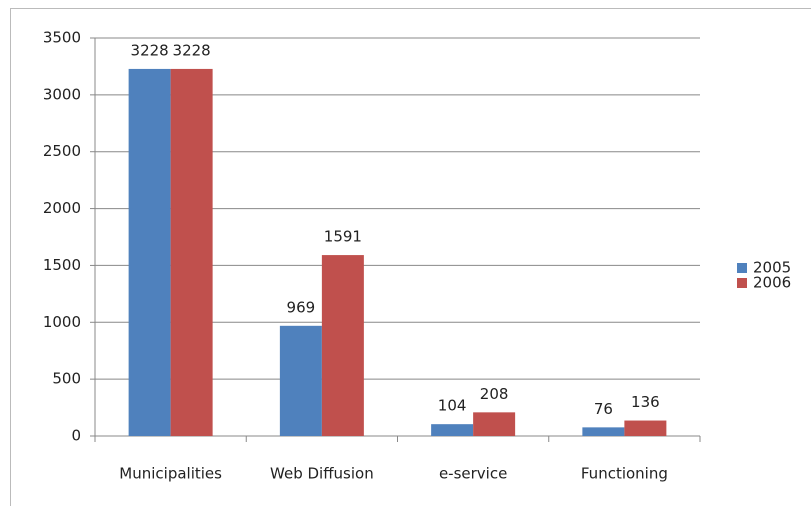 This screenshot has width=811, height=506. I want to click on y-tick-label: 1000, so click(62, 322).